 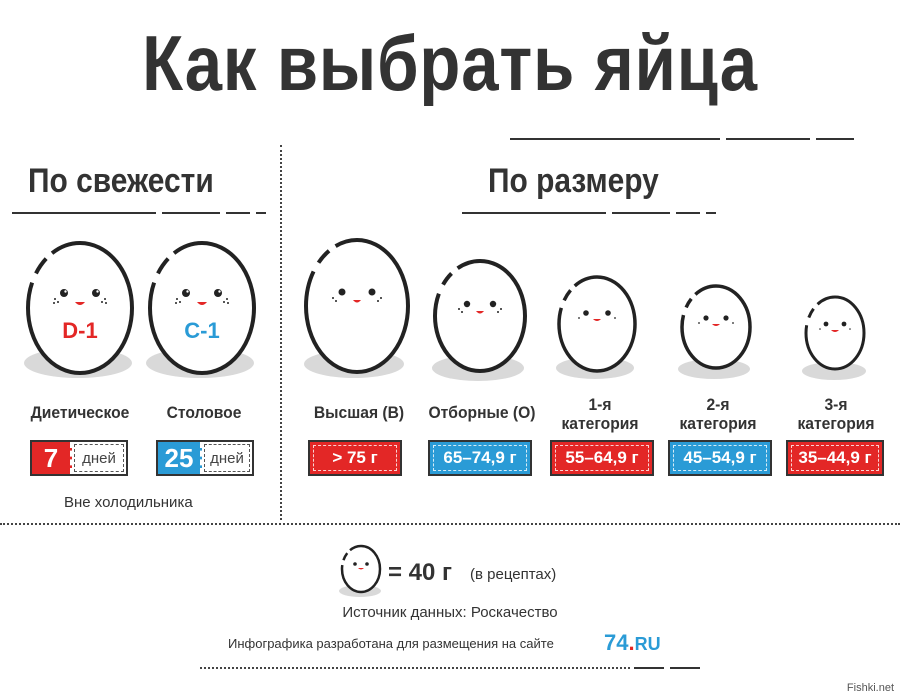 I want to click on size-name-selected: Отборные (О), so click(x=482, y=412).